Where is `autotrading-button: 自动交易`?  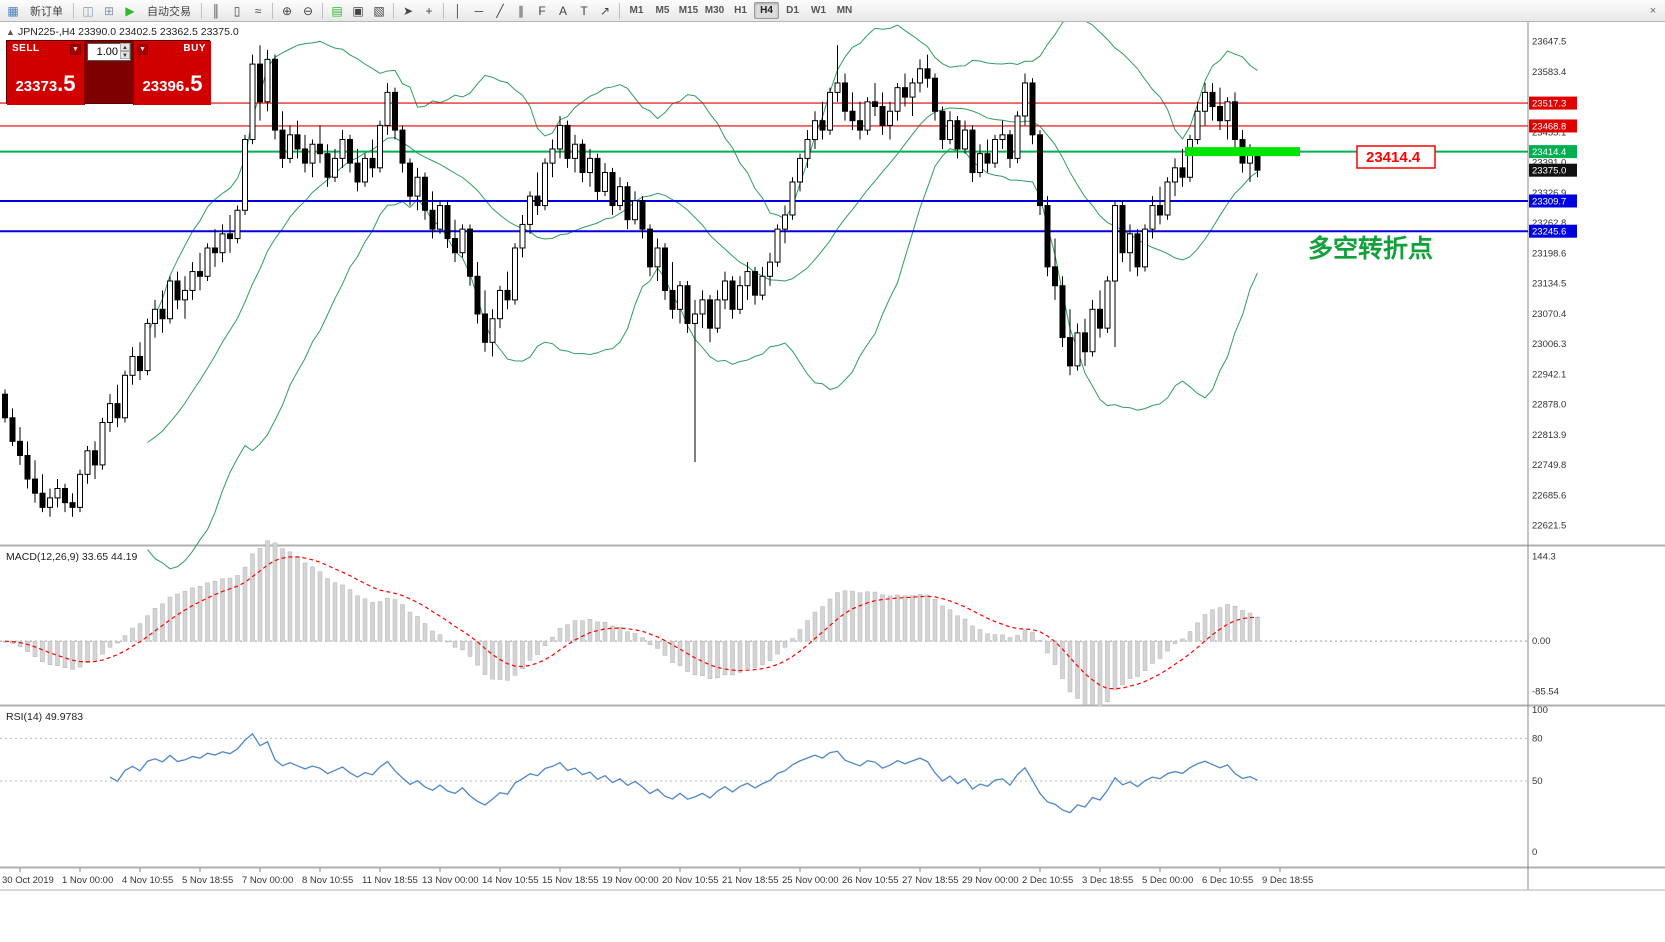 autotrading-button: 自动交易 is located at coordinates (169, 11).